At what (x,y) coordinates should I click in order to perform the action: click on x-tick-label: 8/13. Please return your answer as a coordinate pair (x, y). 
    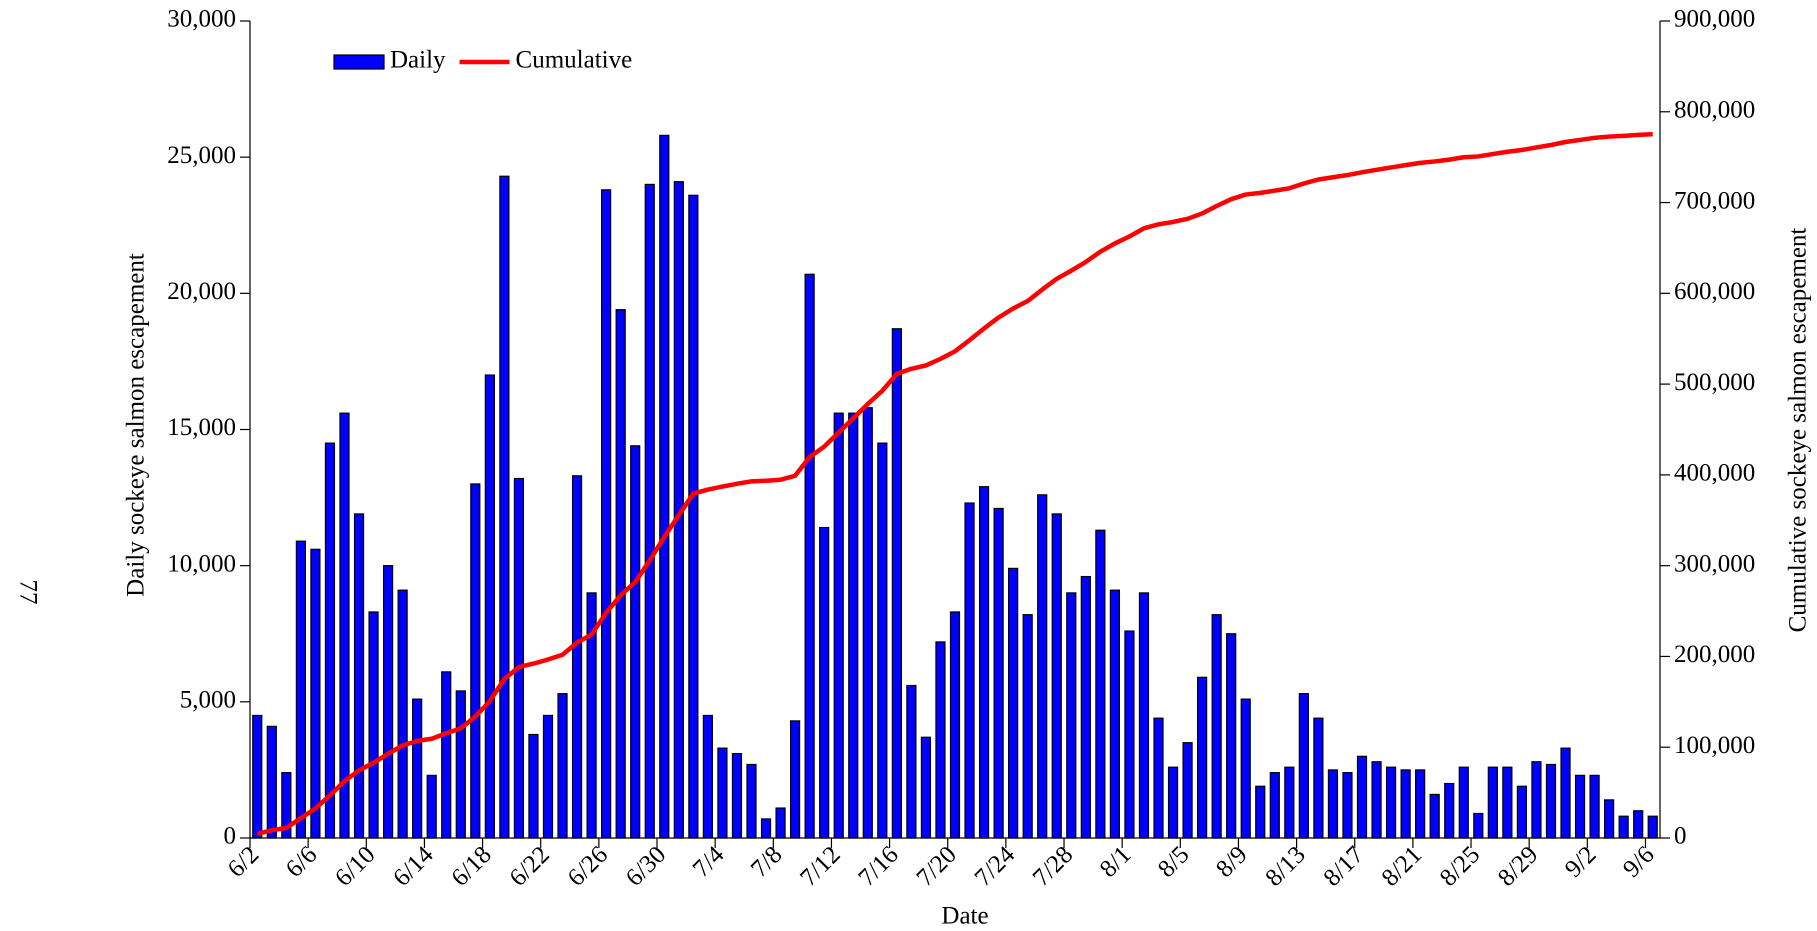
    Looking at the image, I should click on (1285, 866).